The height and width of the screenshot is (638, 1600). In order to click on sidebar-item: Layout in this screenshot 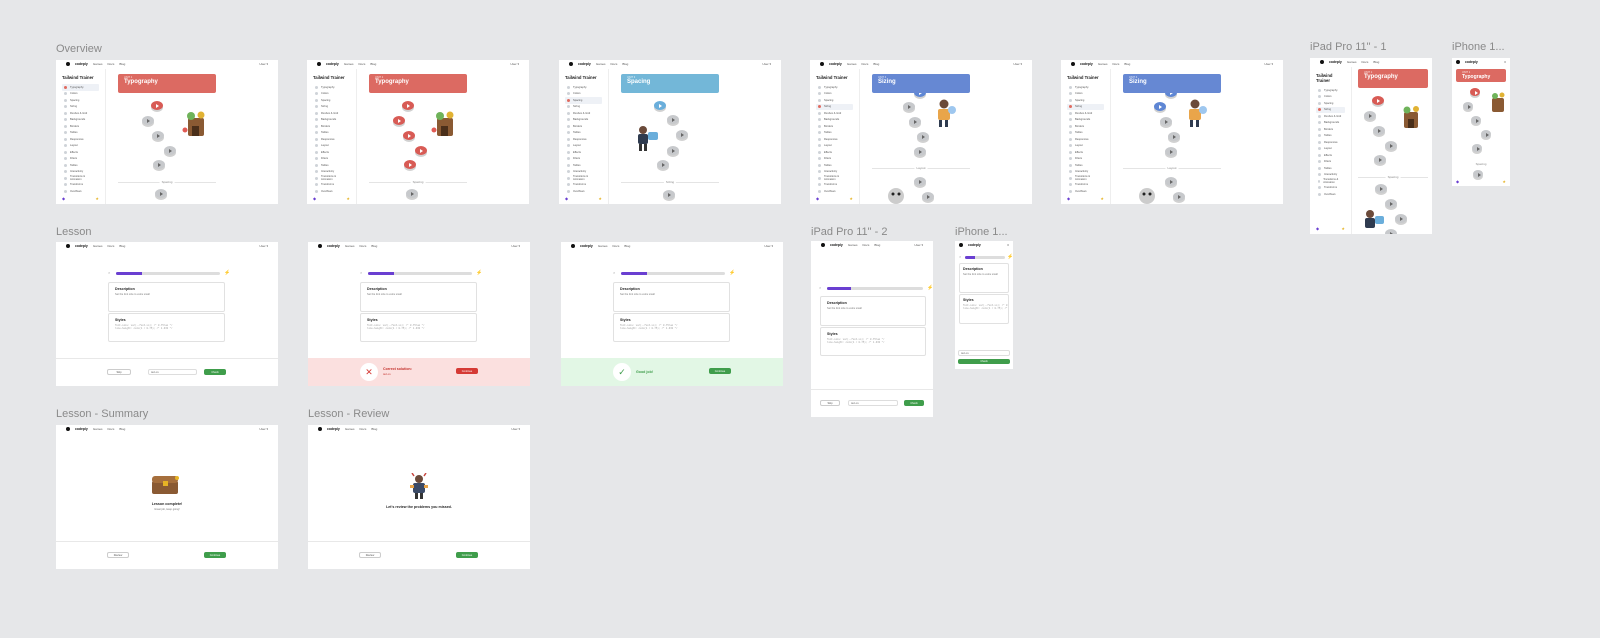, I will do `click(1330, 149)`.